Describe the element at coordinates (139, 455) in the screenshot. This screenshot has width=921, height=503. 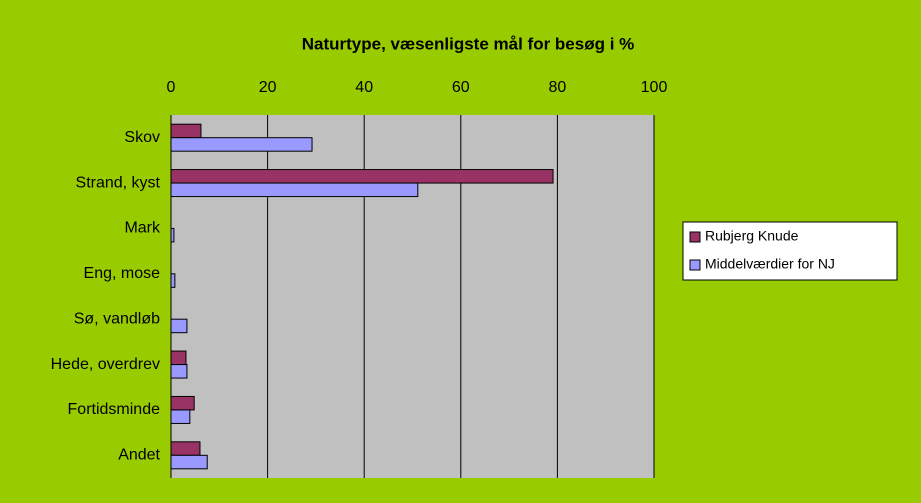
I see `y-tick-label: Andet` at that location.